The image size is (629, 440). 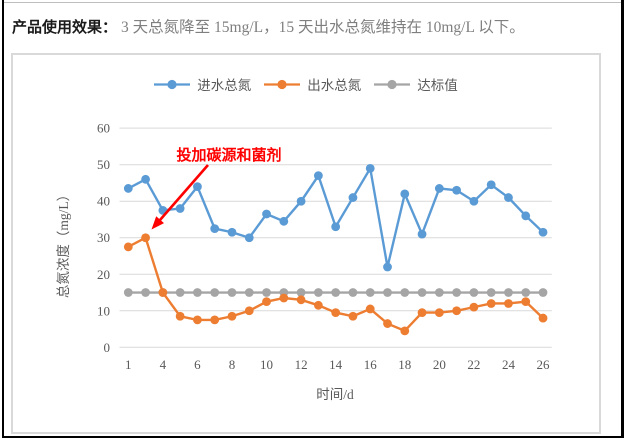 What do you see at coordinates (103, 274) in the screenshot?
I see `y-tick-label: 20` at bounding box center [103, 274].